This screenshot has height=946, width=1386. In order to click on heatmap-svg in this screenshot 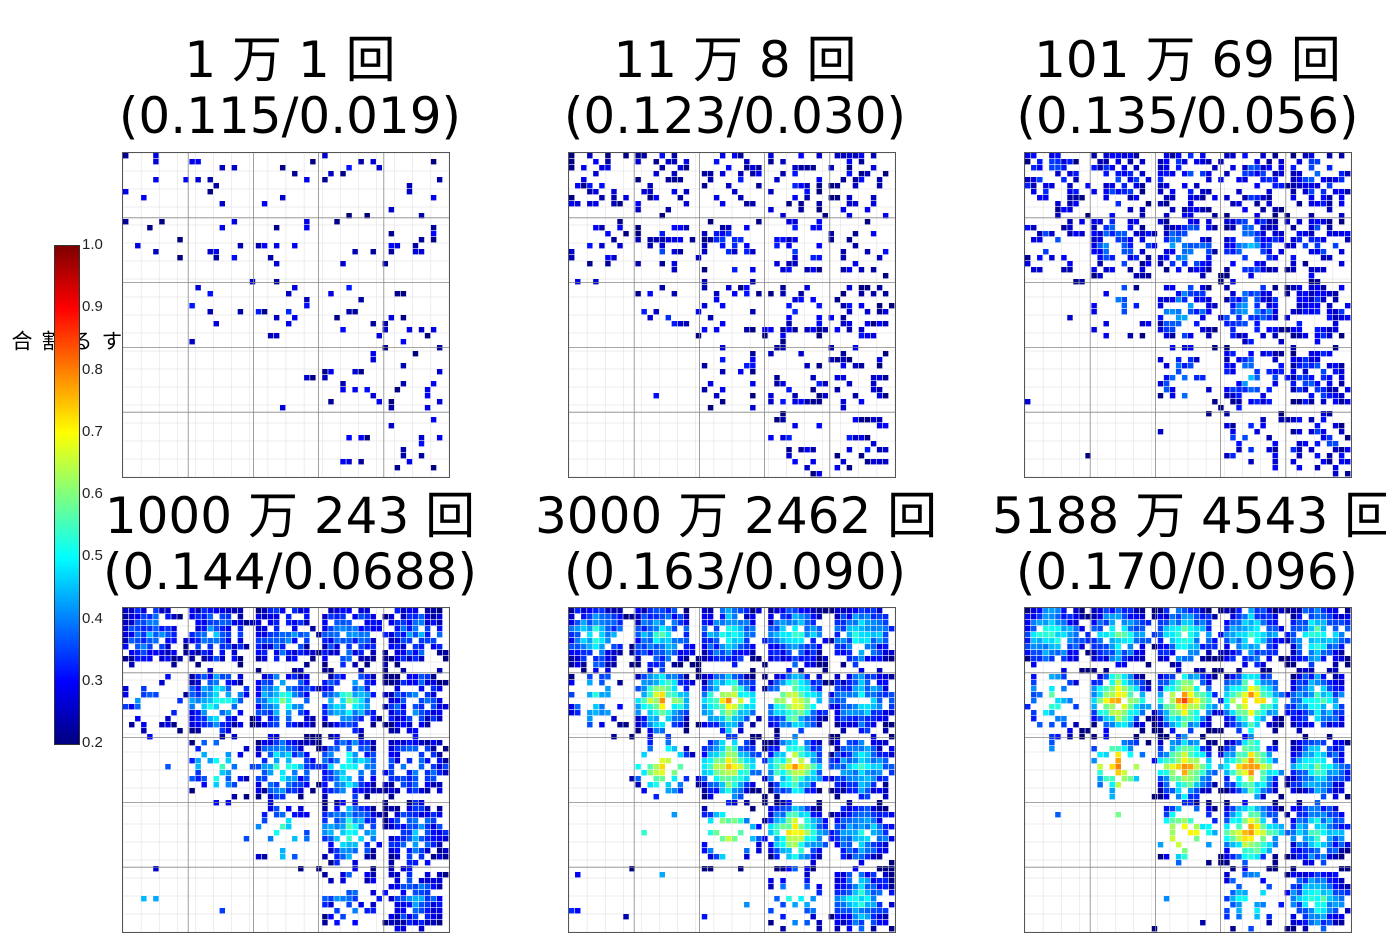, I will do `click(286, 315)`.